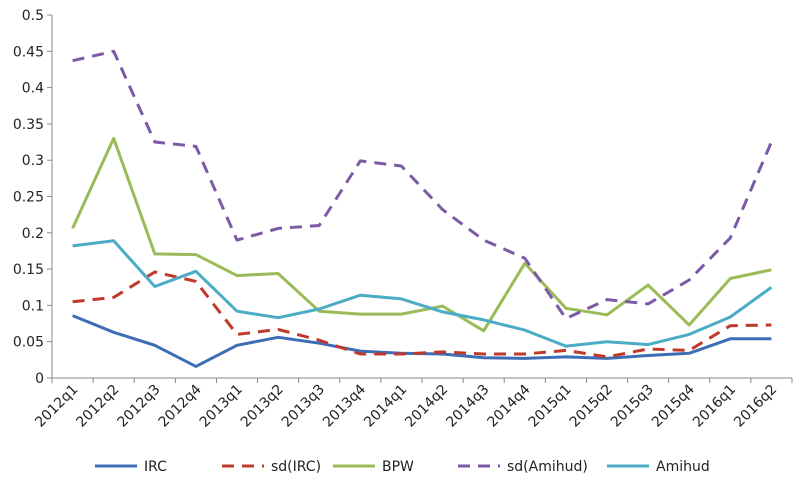 The width and height of the screenshot is (812, 490). I want to click on y-tick-label: 0.05, so click(28, 343).